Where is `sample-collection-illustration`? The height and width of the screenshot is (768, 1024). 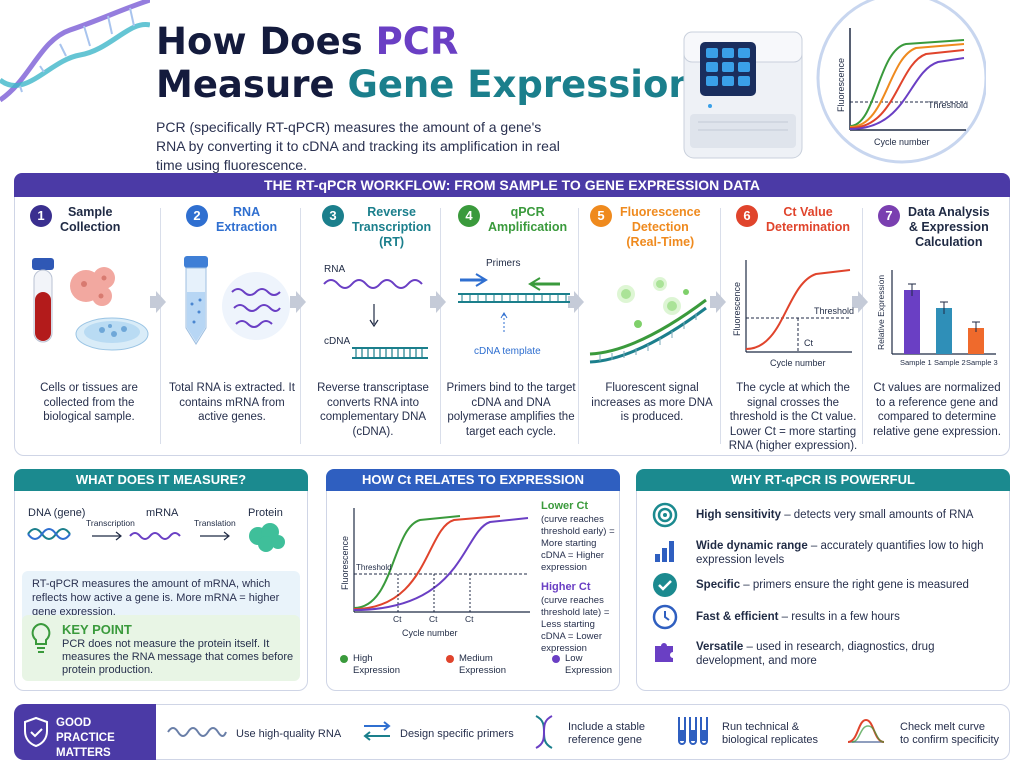 sample-collection-illustration is located at coordinates (90, 304).